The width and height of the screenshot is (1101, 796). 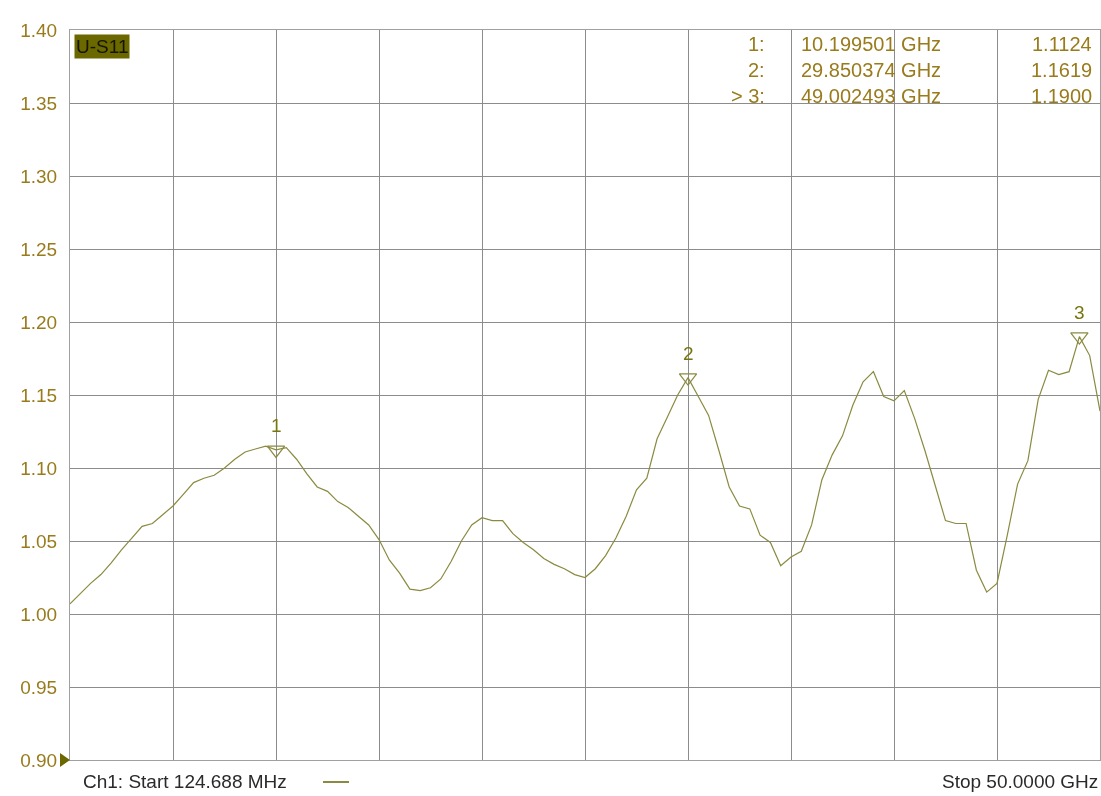 I want to click on y-tick-label: 1.10, so click(x=39, y=468).